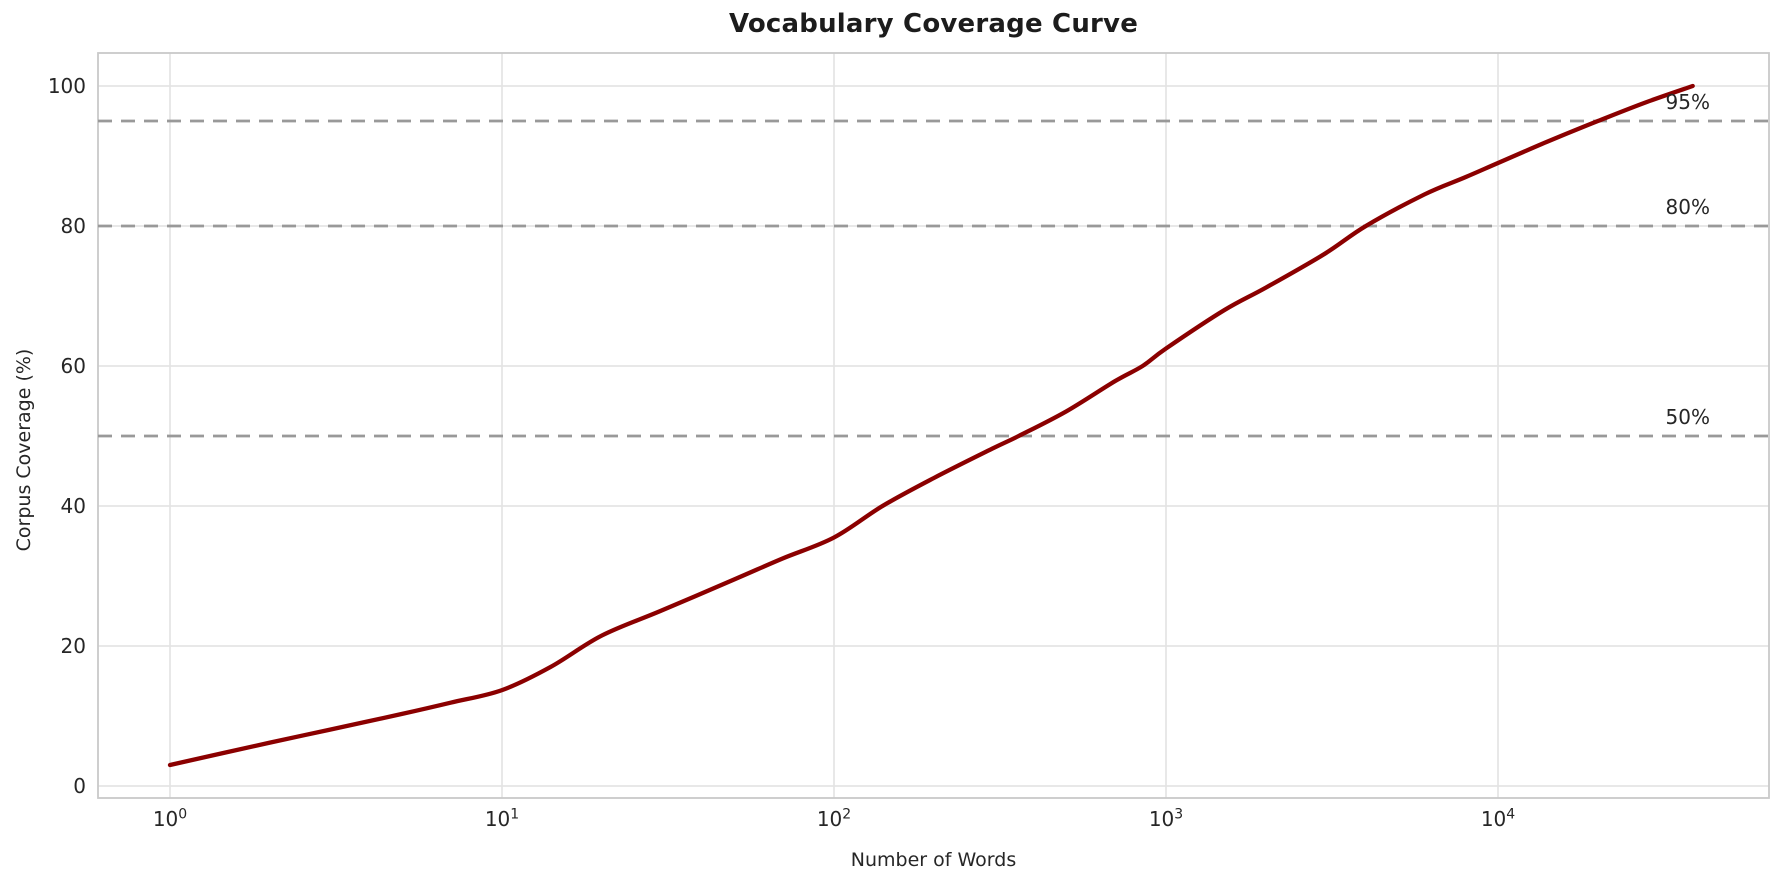  I want to click on y-tick-label-60: 60, so click(73, 366).